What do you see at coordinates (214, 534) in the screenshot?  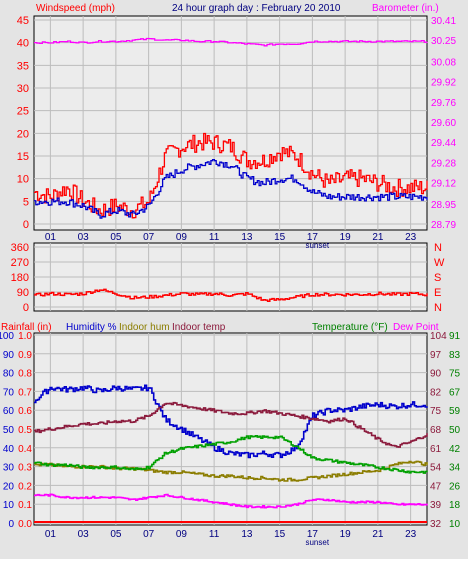 I see `x-tick-label: 11` at bounding box center [214, 534].